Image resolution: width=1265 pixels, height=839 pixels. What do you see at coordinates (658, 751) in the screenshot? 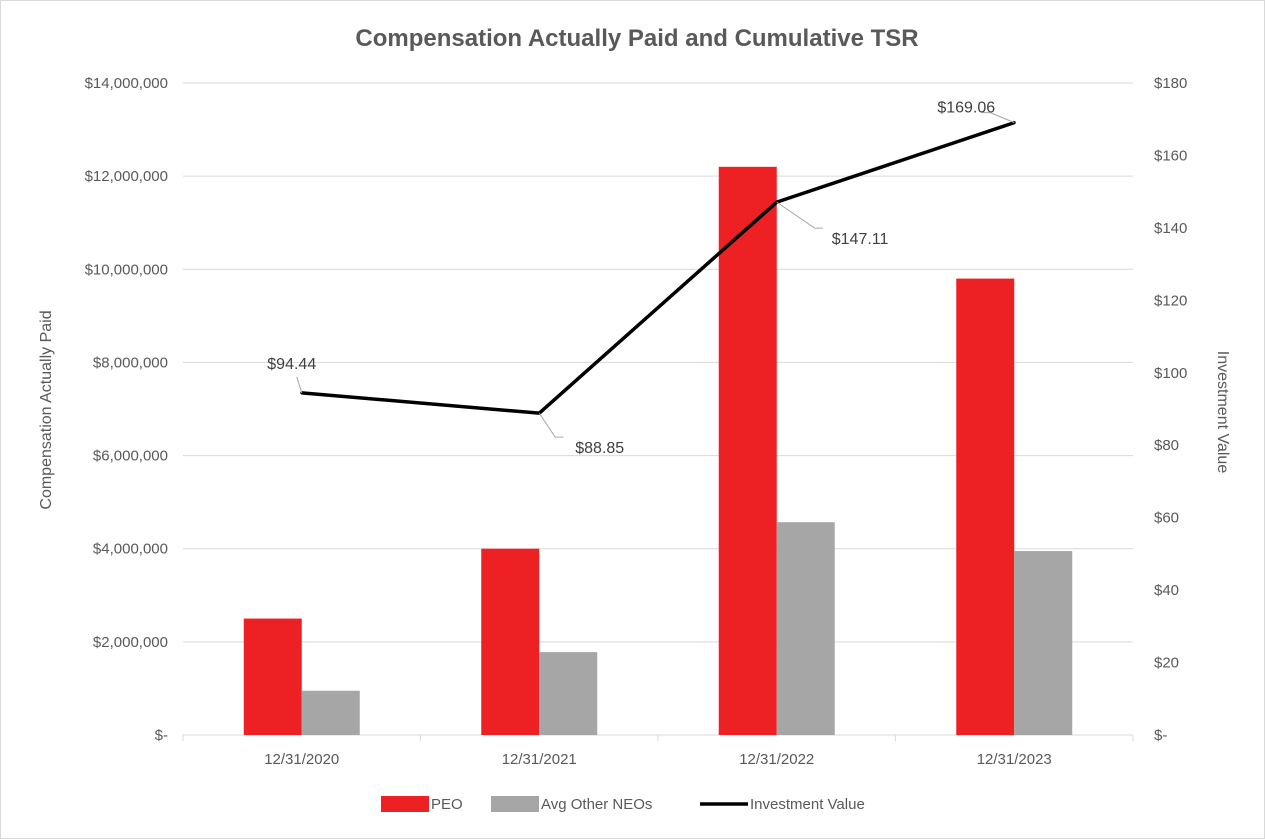
I see `x-axis-ticks: 12/31/2020 12/31/2021 12/31/2022 12/31/2023` at bounding box center [658, 751].